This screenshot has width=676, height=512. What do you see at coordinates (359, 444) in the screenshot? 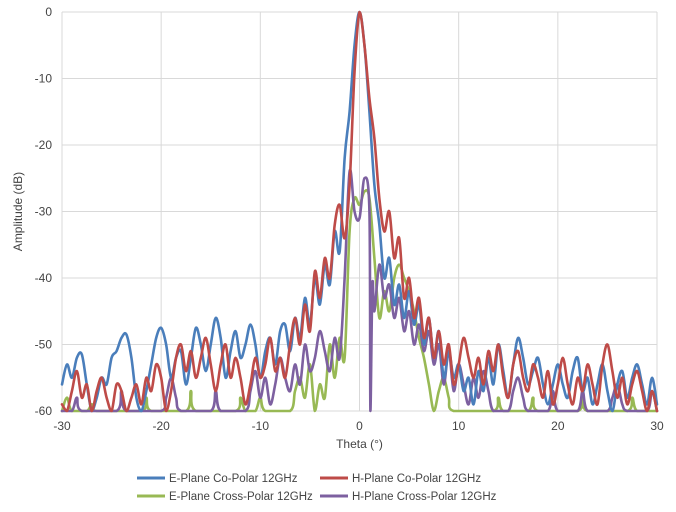
I see `x-axis-title: Theta (°)` at bounding box center [359, 444].